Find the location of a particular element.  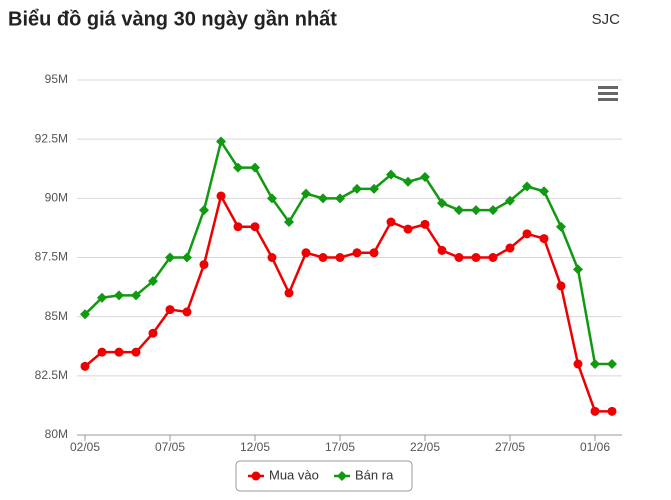

x-tick-label: 07/05 is located at coordinates (170, 447).